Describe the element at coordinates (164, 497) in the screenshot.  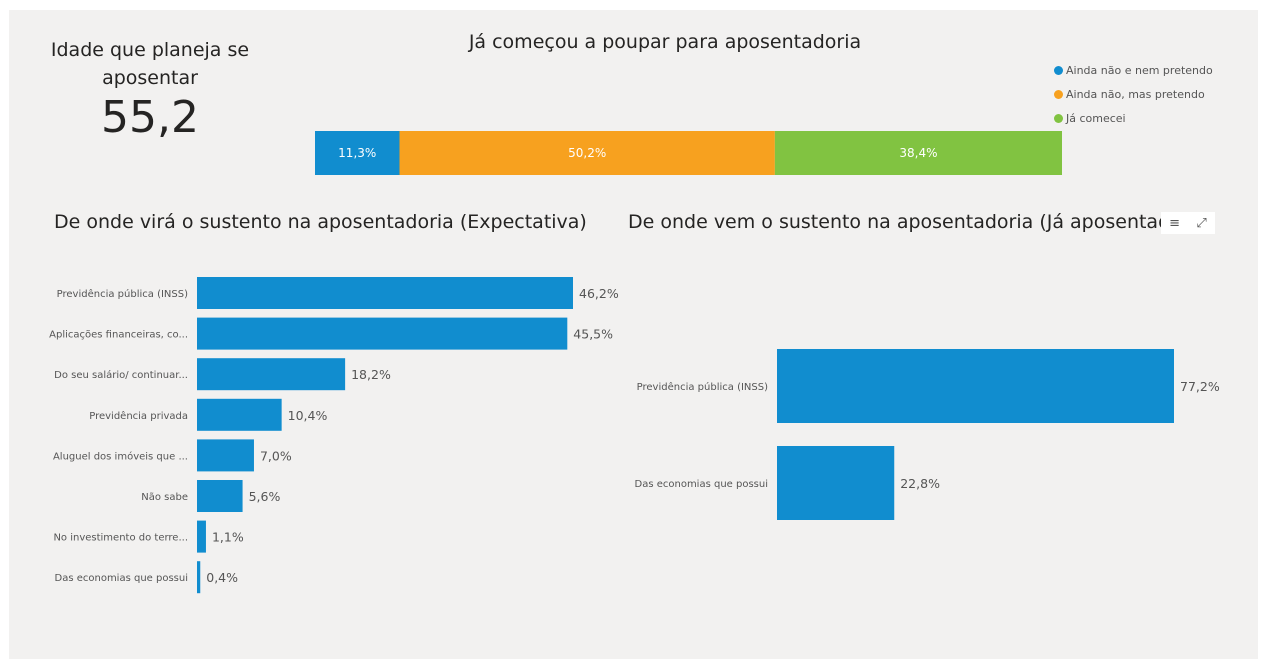
I see `category-label: Não sabe` at that location.